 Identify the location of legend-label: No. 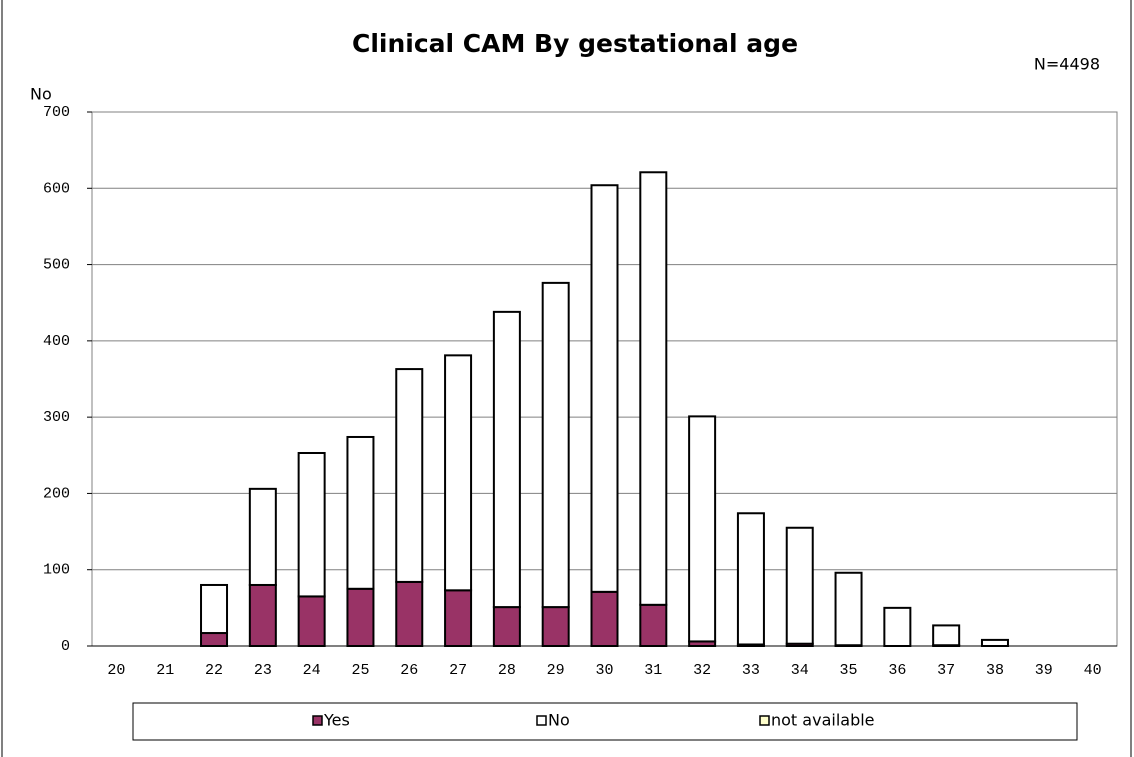
(559, 720).